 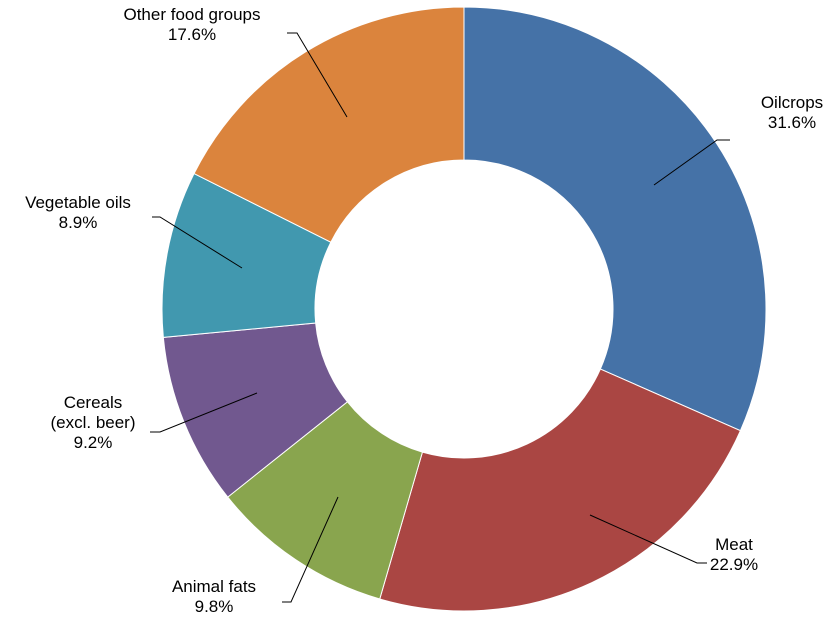 What do you see at coordinates (191, 14) in the screenshot?
I see `slice-category-label: Other food groups` at bounding box center [191, 14].